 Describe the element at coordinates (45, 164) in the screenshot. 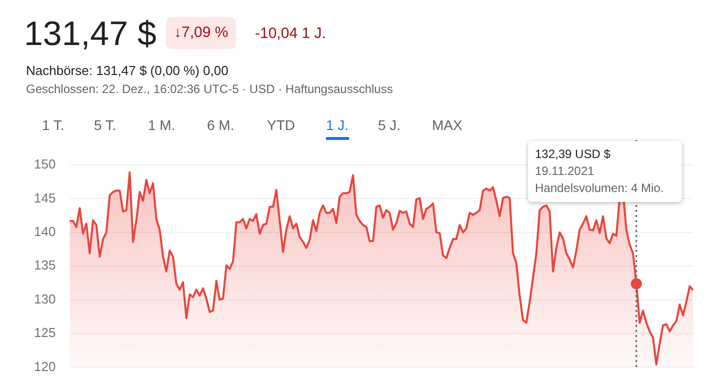

I see `y-tick-label: 150` at that location.